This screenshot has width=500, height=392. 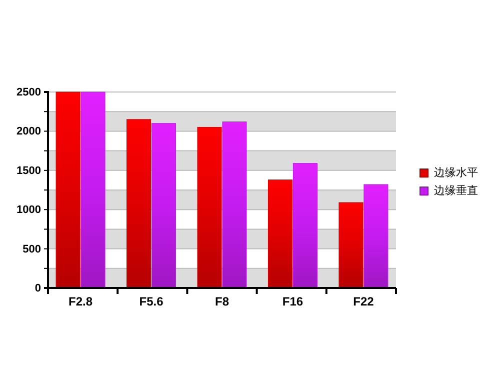 I want to click on legend-label: 边缘水平, so click(x=456, y=172).